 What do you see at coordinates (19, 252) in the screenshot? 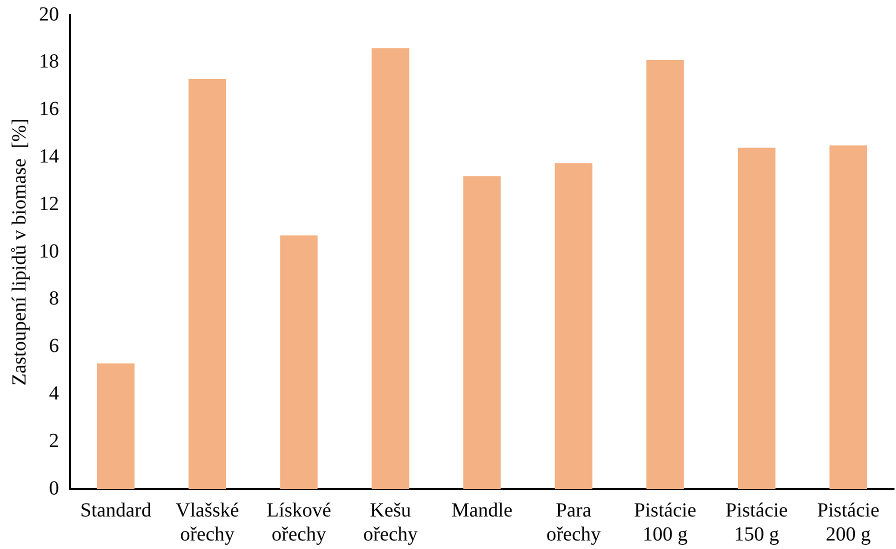
I see `y-axis-title: Zastoupení lipidů v biomase [%]` at bounding box center [19, 252].